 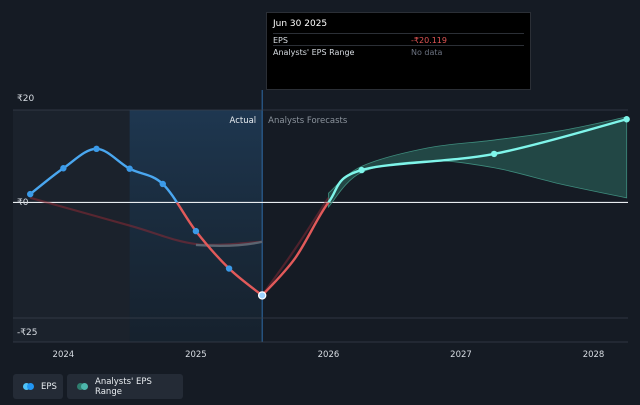 What do you see at coordinates (38, 386) in the screenshot?
I see `legend-eps: EPS` at bounding box center [38, 386].